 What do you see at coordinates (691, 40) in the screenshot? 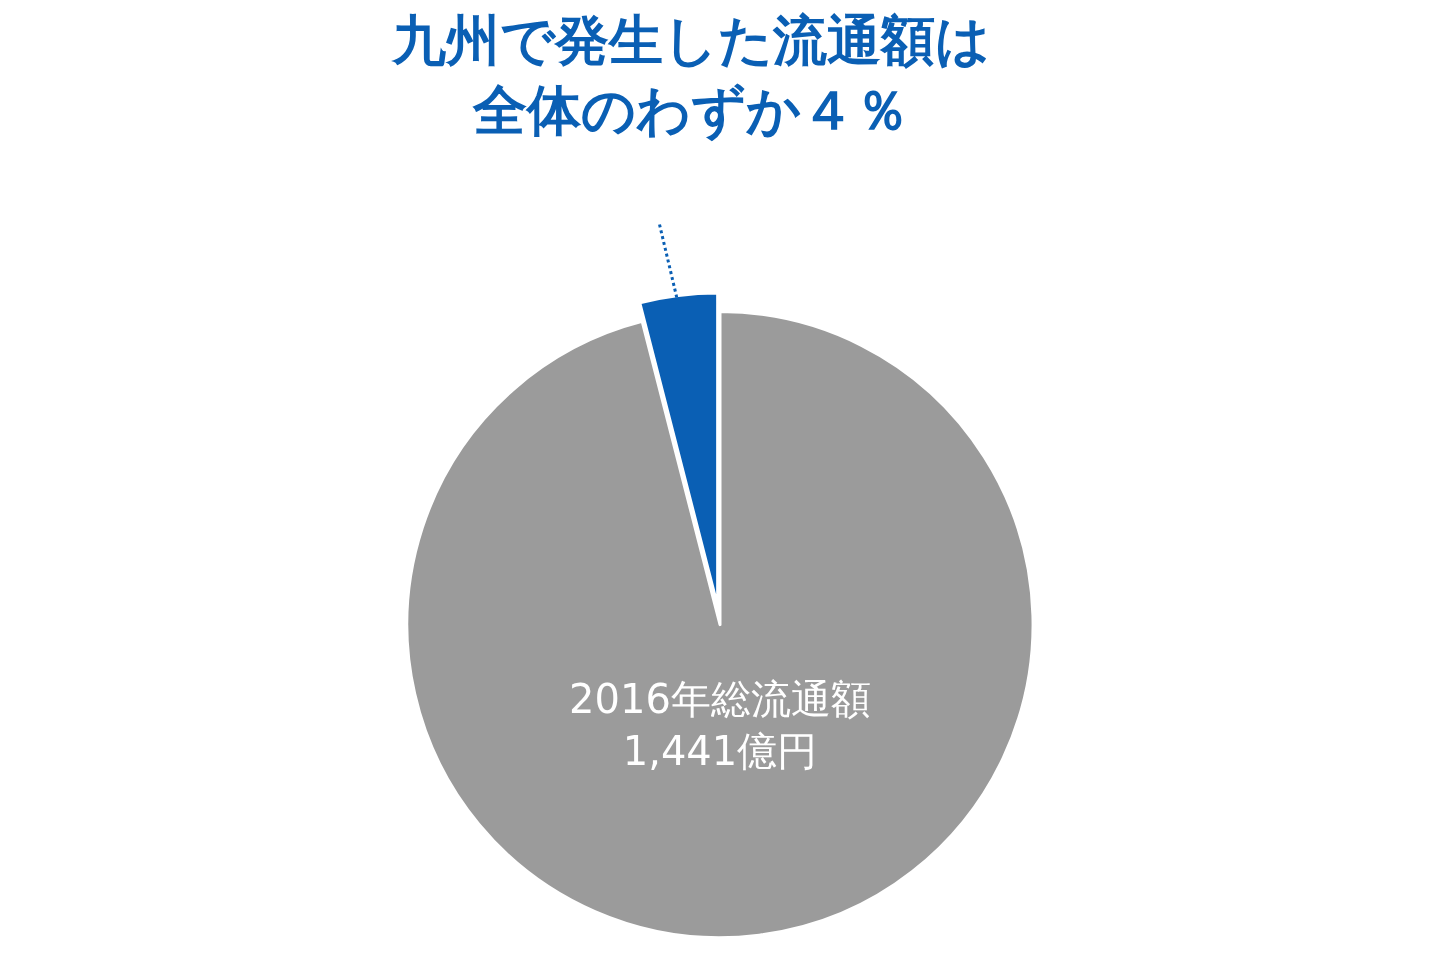
I see `chart-title: 九州で発生した流通額は` at bounding box center [691, 40].